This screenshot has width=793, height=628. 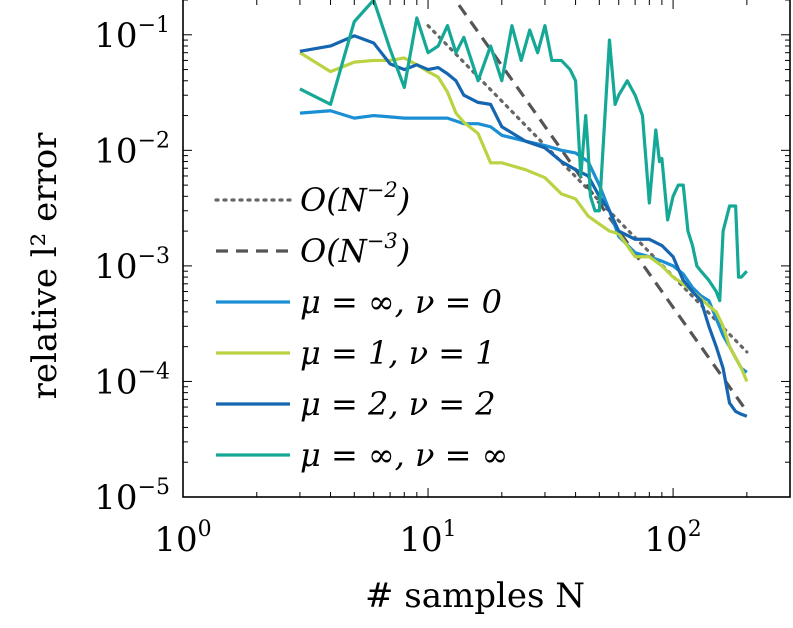 What do you see at coordinates (695, 529) in the screenshot?
I see `x-tick-exponent: 2` at bounding box center [695, 529].